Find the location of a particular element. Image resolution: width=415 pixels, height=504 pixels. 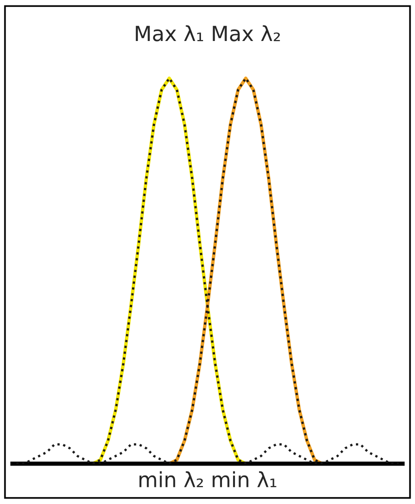

text: min λ₂ min λ₁ is located at coordinates (207, 479).